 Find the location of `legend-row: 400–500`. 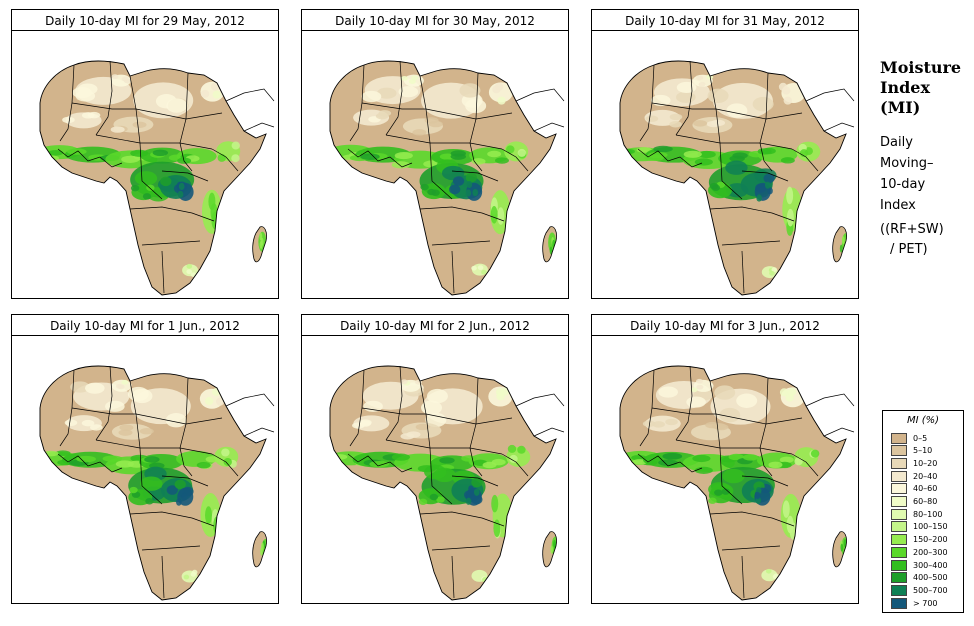

legend-row: 400–500 is located at coordinates (919, 578).